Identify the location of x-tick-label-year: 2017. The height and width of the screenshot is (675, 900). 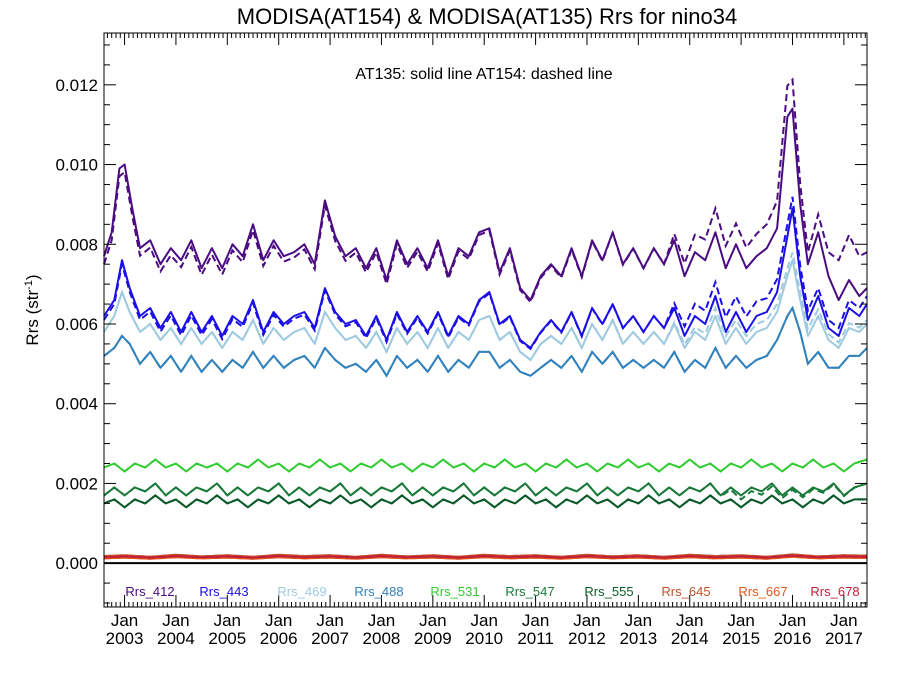
(844, 638).